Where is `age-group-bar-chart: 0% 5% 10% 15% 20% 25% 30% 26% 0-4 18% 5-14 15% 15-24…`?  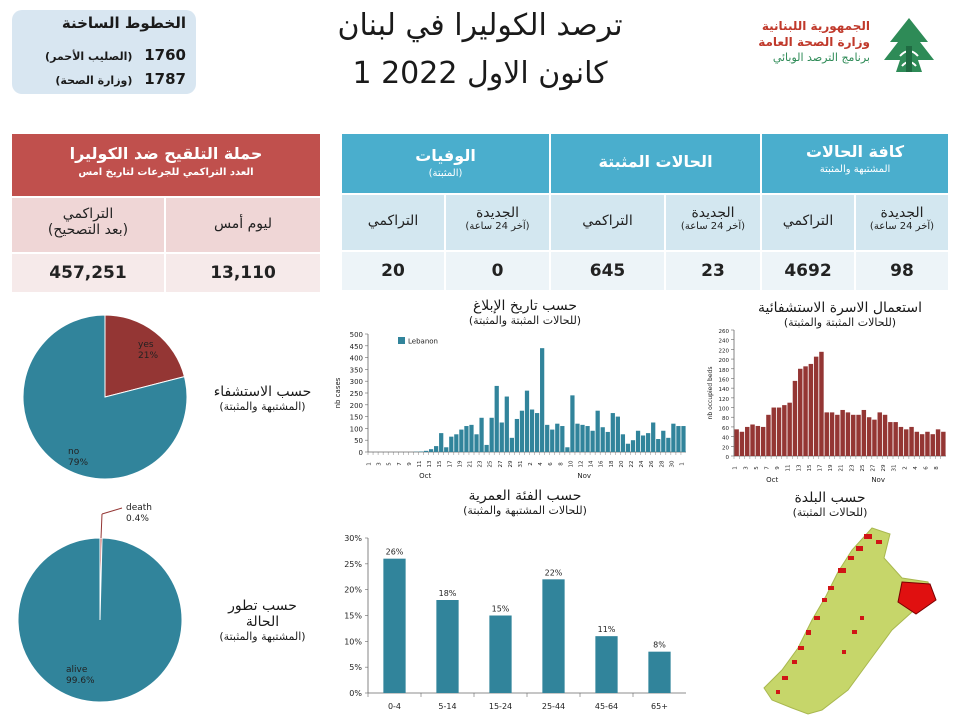 age-group-bar-chart: 0% 5% 10% 15% 20% 25% 30% 26% 0-4 18% 5-14 15% 15-24… is located at coordinates (515, 622).